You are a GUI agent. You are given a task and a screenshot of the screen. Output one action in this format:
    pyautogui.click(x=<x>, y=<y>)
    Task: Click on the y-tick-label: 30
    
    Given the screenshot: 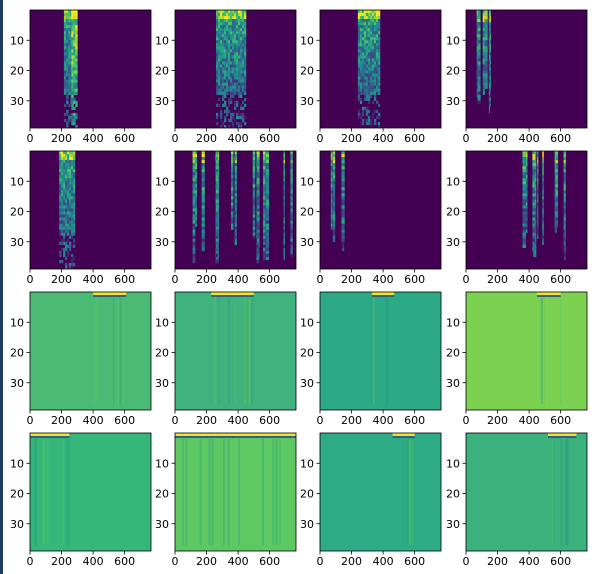 What is the action you would take?
    pyautogui.click(x=162, y=101)
    